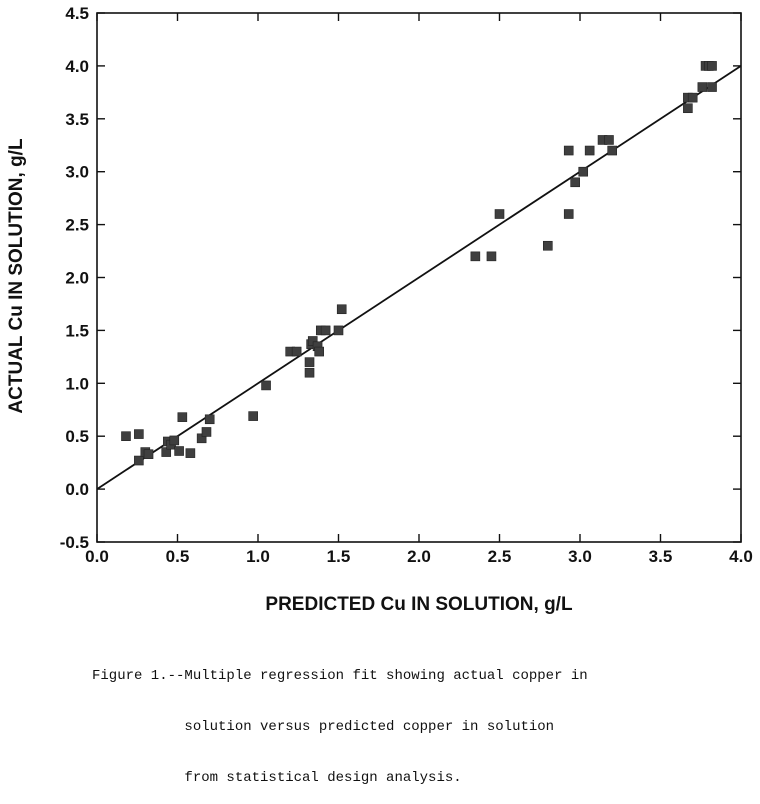  Describe the element at coordinates (258, 556) in the screenshot. I see `x-tick-label: 1.0` at that location.